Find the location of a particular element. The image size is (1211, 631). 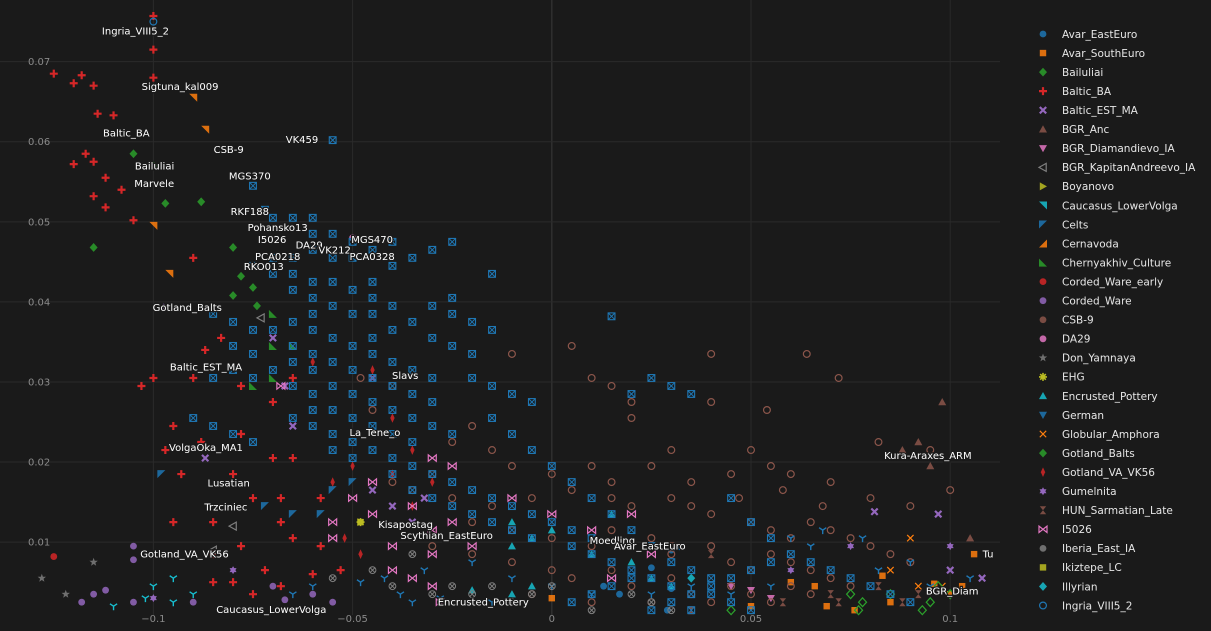

legend-label: Avar_EastEuro is located at coordinates (1099, 35).